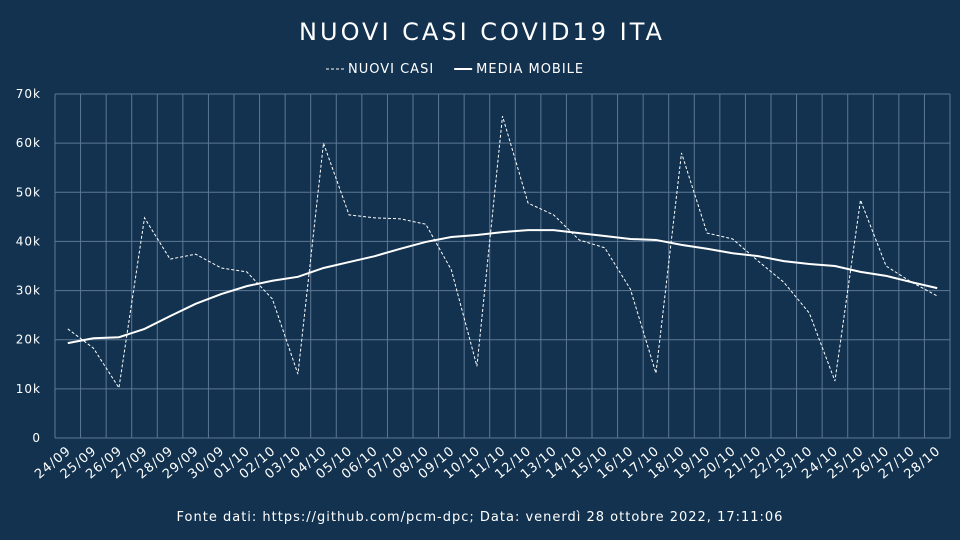 Image resolution: width=960 pixels, height=540 pixels. I want to click on y-tick-label: 20k, so click(28, 340).